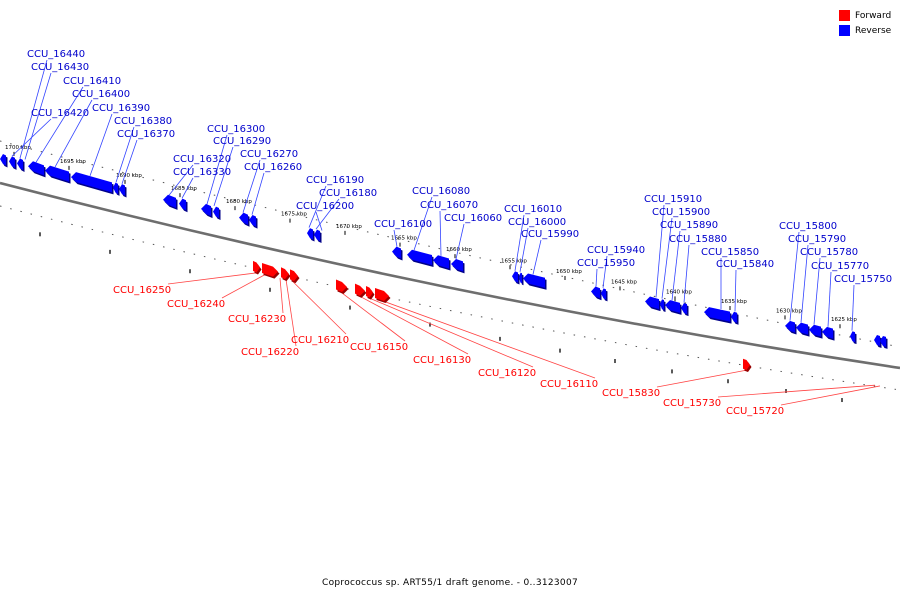 Image resolution: width=900 pixels, height=600 pixels. I want to click on forward-swatch, so click(844, 15).